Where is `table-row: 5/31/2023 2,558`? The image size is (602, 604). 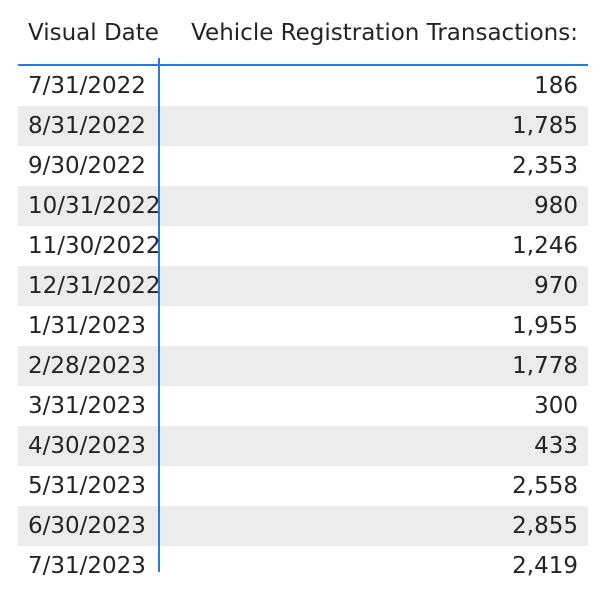
table-row: 5/31/2023 2,558 is located at coordinates (303, 486).